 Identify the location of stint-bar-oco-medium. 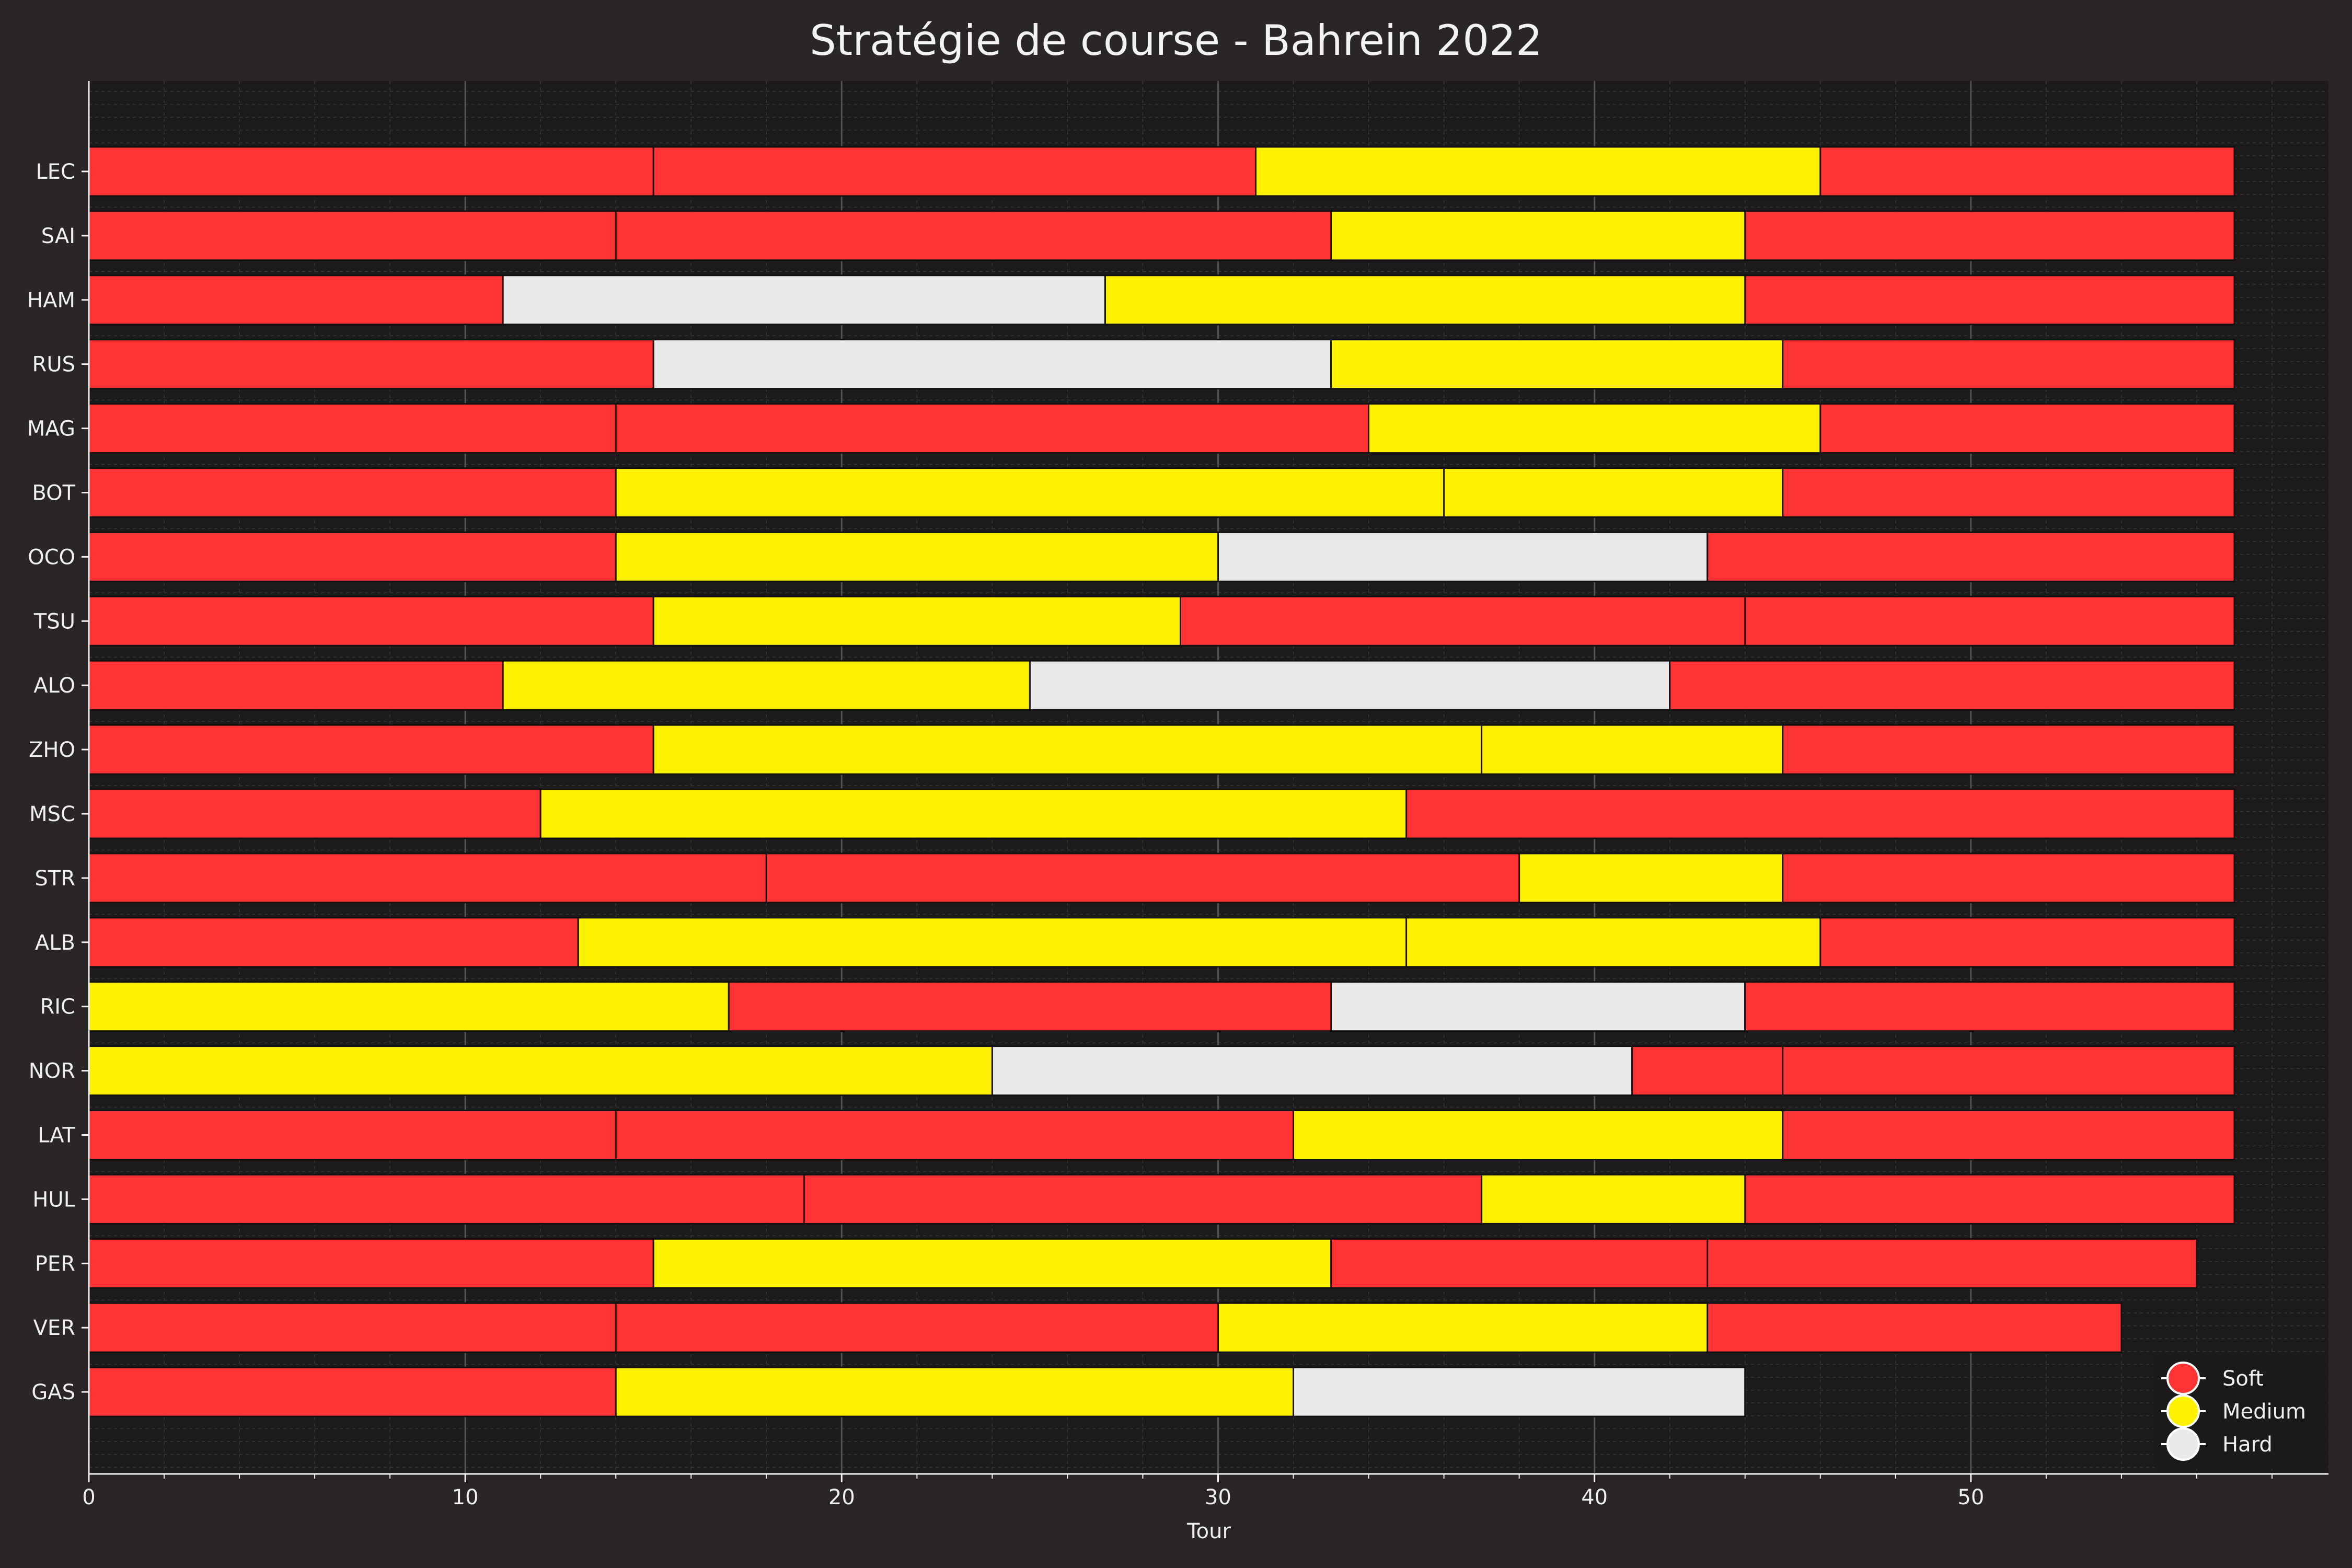
(917, 556).